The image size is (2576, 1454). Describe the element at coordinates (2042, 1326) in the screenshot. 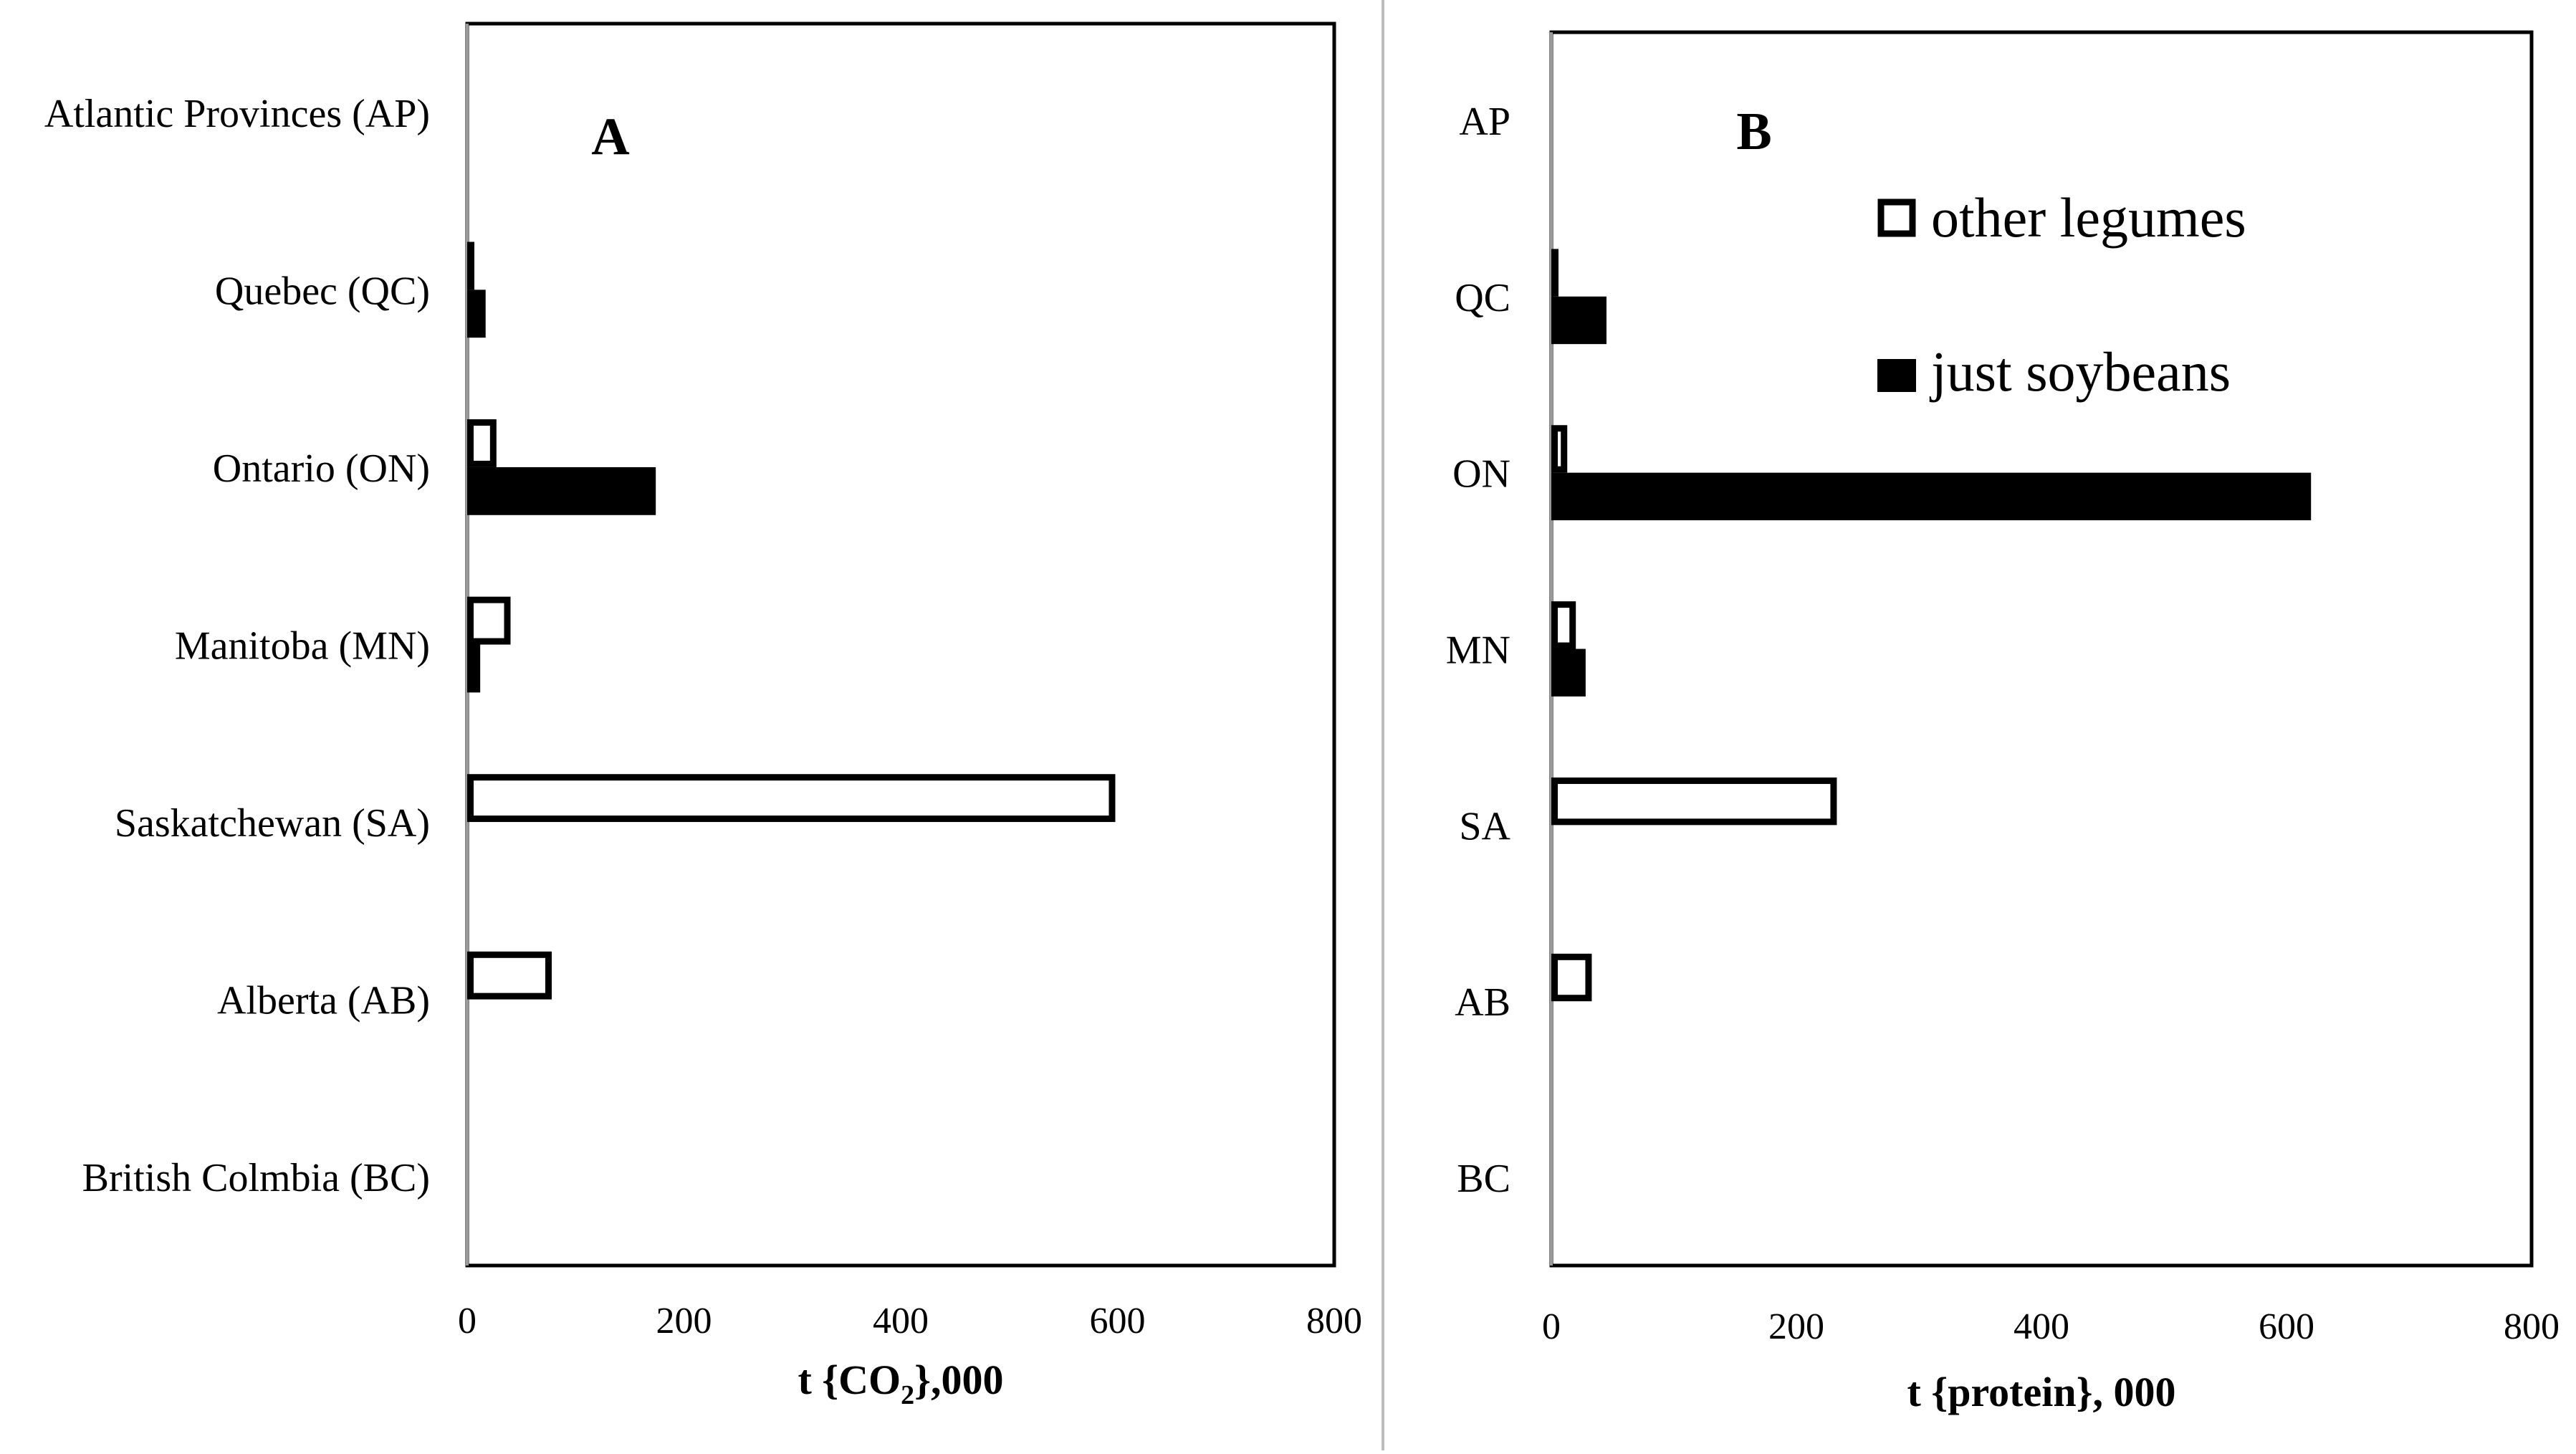

I see `panel-b-x-tick-label: 400` at that location.